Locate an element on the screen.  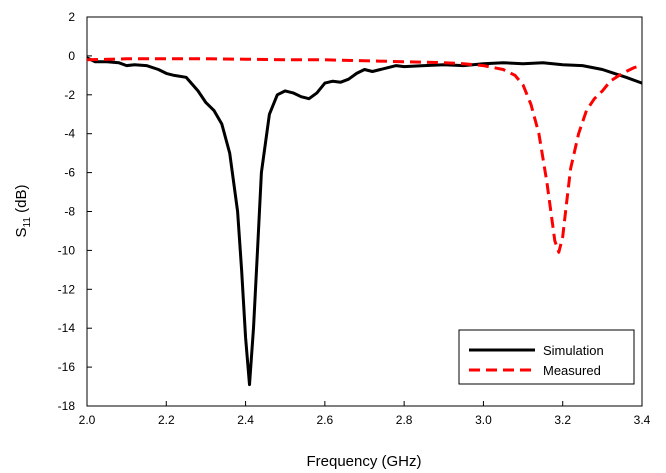
legend-label-simulation: Simulation is located at coordinates (573, 350).